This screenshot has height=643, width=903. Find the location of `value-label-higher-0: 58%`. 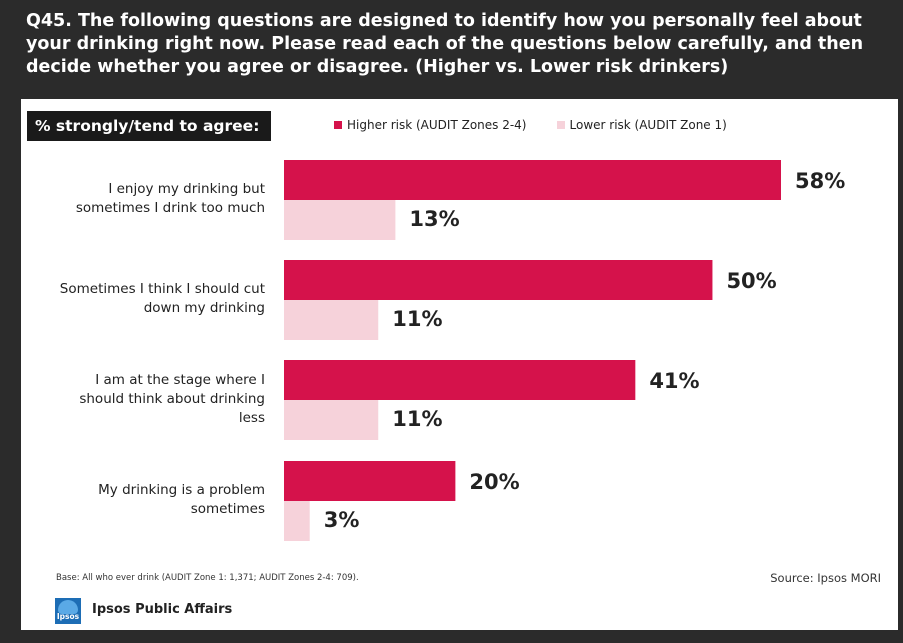

value-label-higher-0: 58% is located at coordinates (820, 181).